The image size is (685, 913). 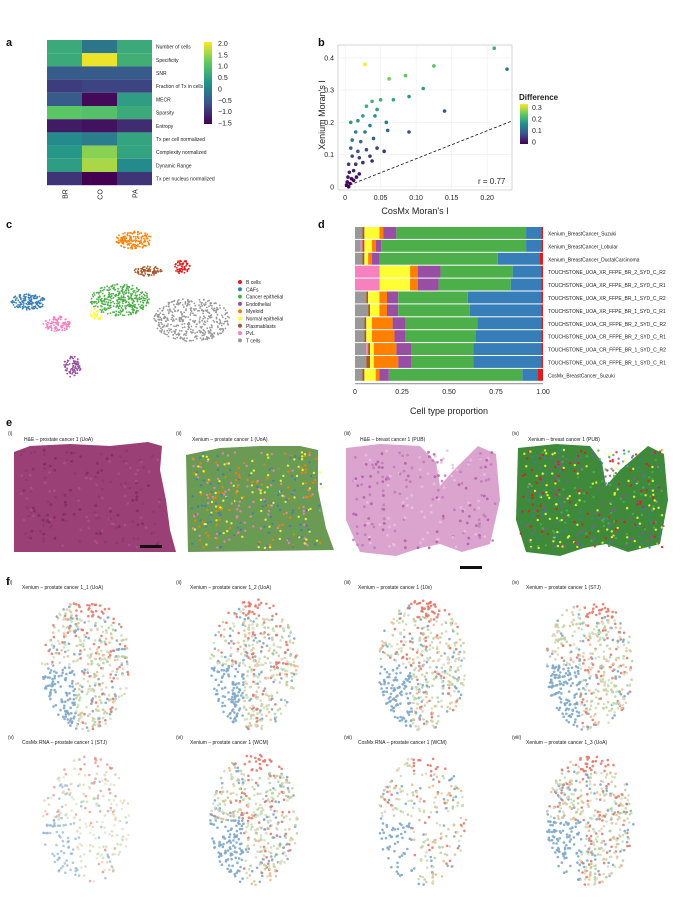 I want to click on scatter-points, so click(x=427, y=117).